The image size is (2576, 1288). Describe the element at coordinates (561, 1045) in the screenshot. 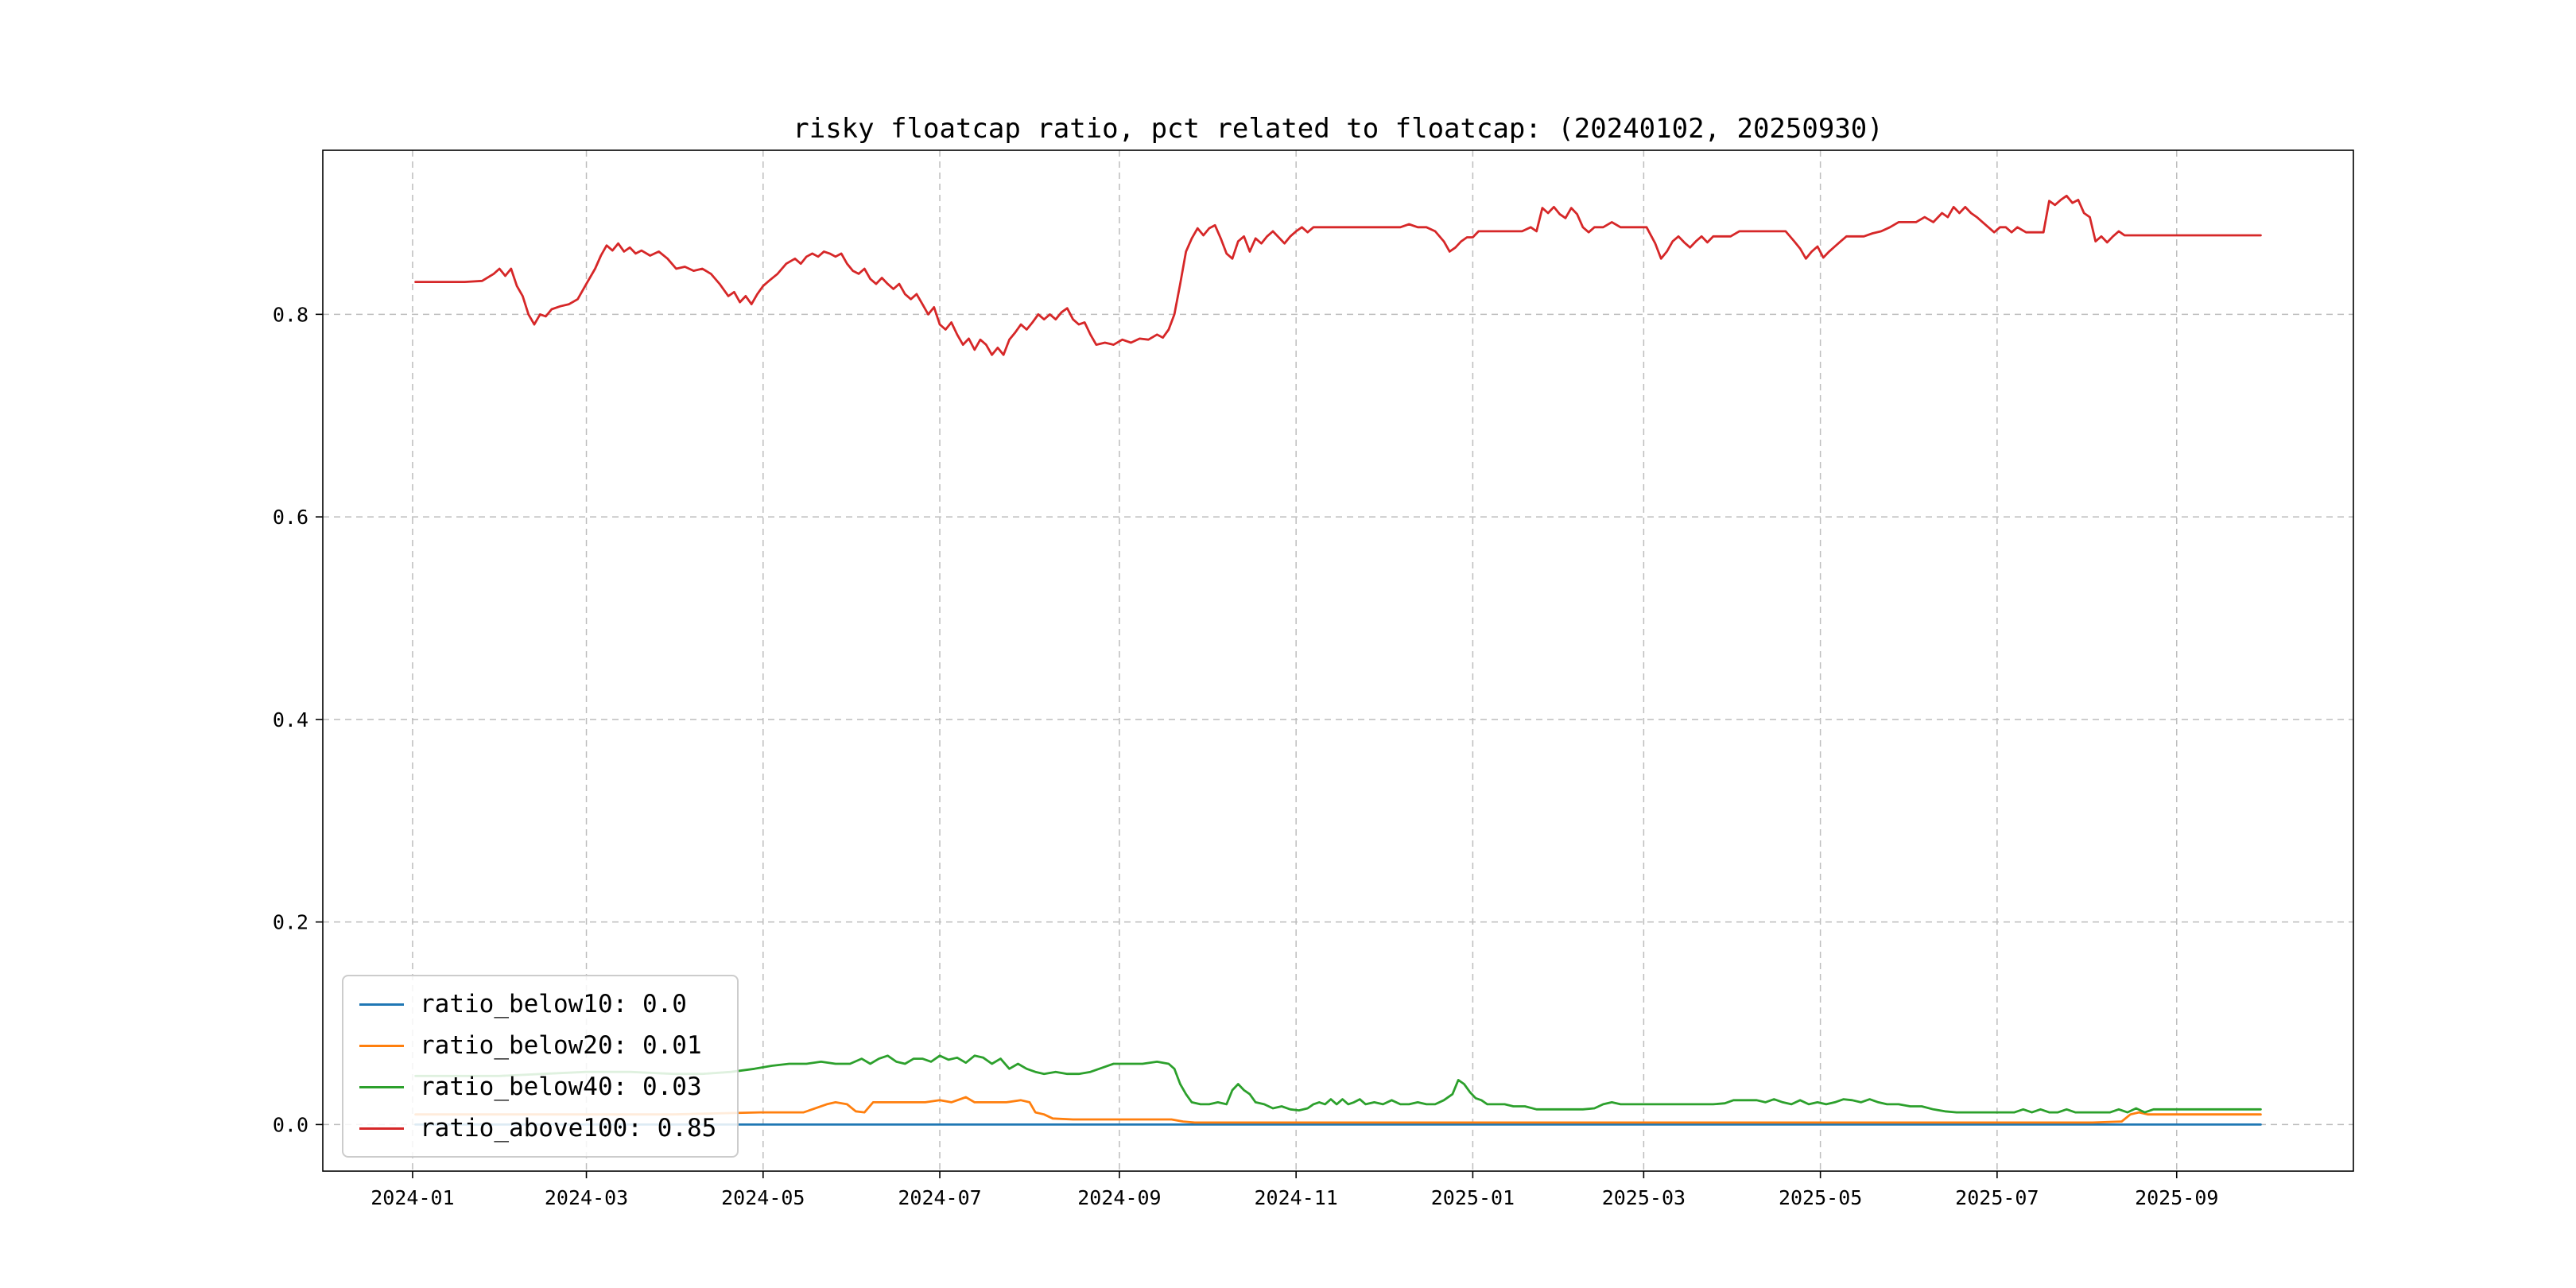

I see `legend-label: ratio_below20: 0.01` at that location.